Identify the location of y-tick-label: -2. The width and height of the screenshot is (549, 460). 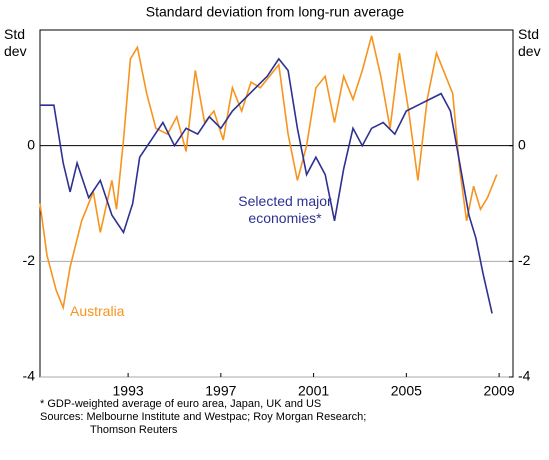
(29, 260).